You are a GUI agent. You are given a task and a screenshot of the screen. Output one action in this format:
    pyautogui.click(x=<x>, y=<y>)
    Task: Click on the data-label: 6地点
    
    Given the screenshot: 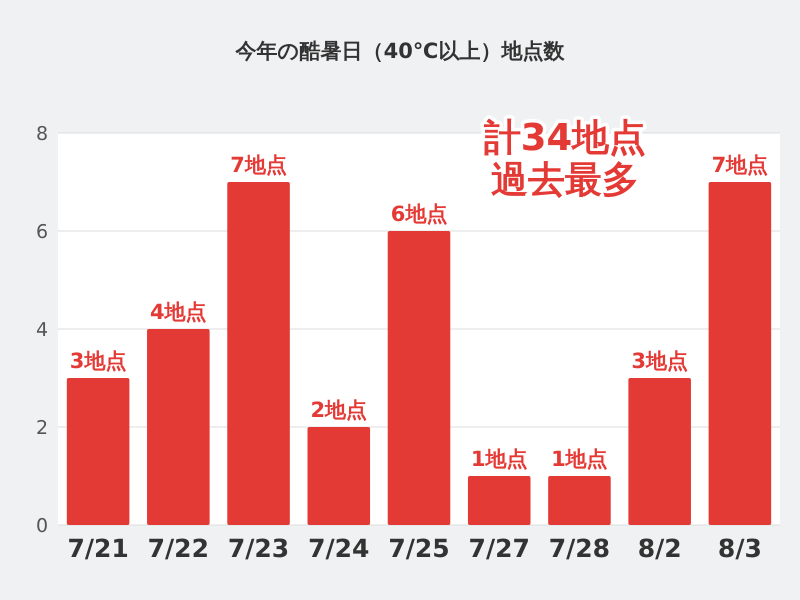 What is the action you would take?
    pyautogui.click(x=419, y=214)
    